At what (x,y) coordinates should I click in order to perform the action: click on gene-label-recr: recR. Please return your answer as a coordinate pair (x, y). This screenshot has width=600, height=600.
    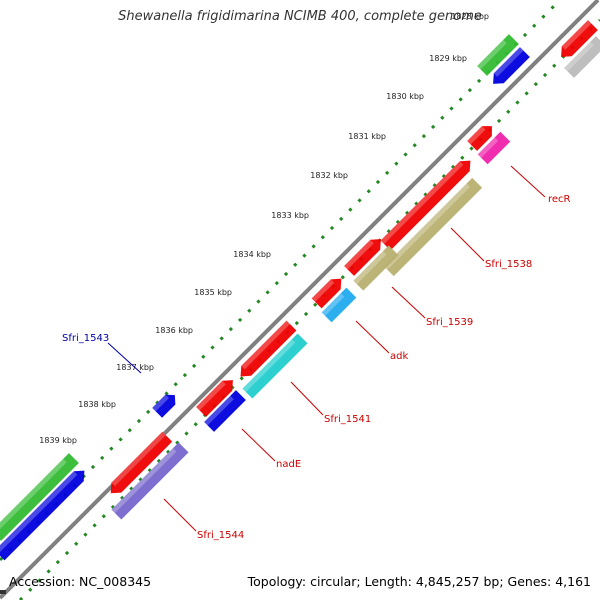
    Looking at the image, I should click on (559, 199).